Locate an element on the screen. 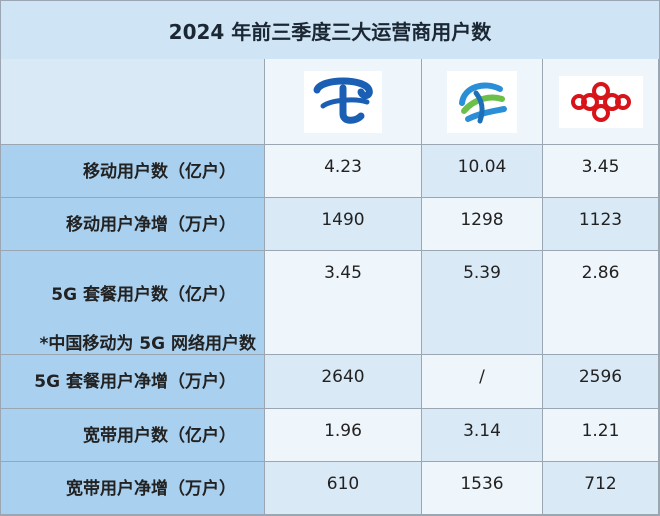  cell-unicom-broadband-net-add: 712 is located at coordinates (601, 488).